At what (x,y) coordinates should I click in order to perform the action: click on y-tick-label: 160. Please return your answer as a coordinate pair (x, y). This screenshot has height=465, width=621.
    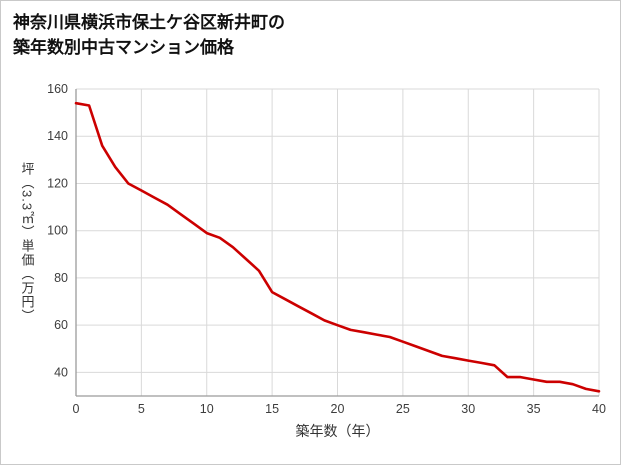
    Looking at the image, I should click on (57, 89).